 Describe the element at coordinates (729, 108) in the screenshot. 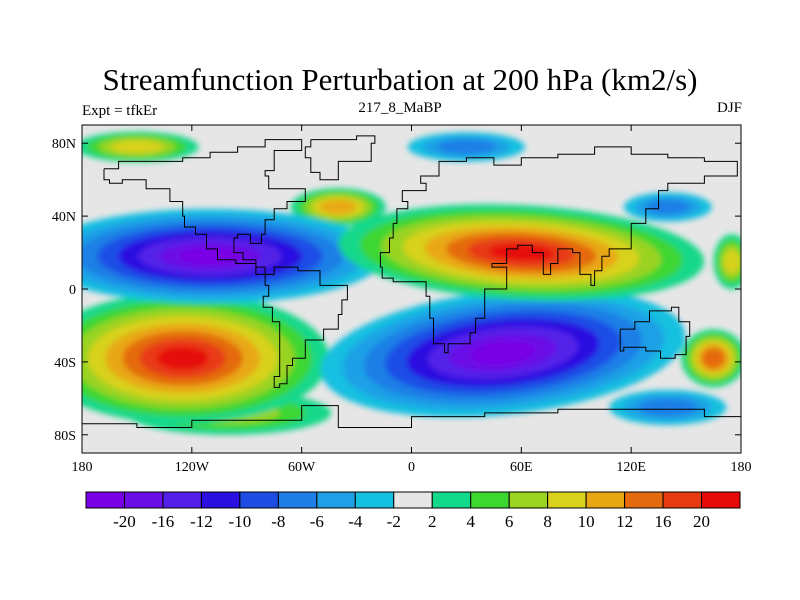

I see `season-label: DJF` at that location.